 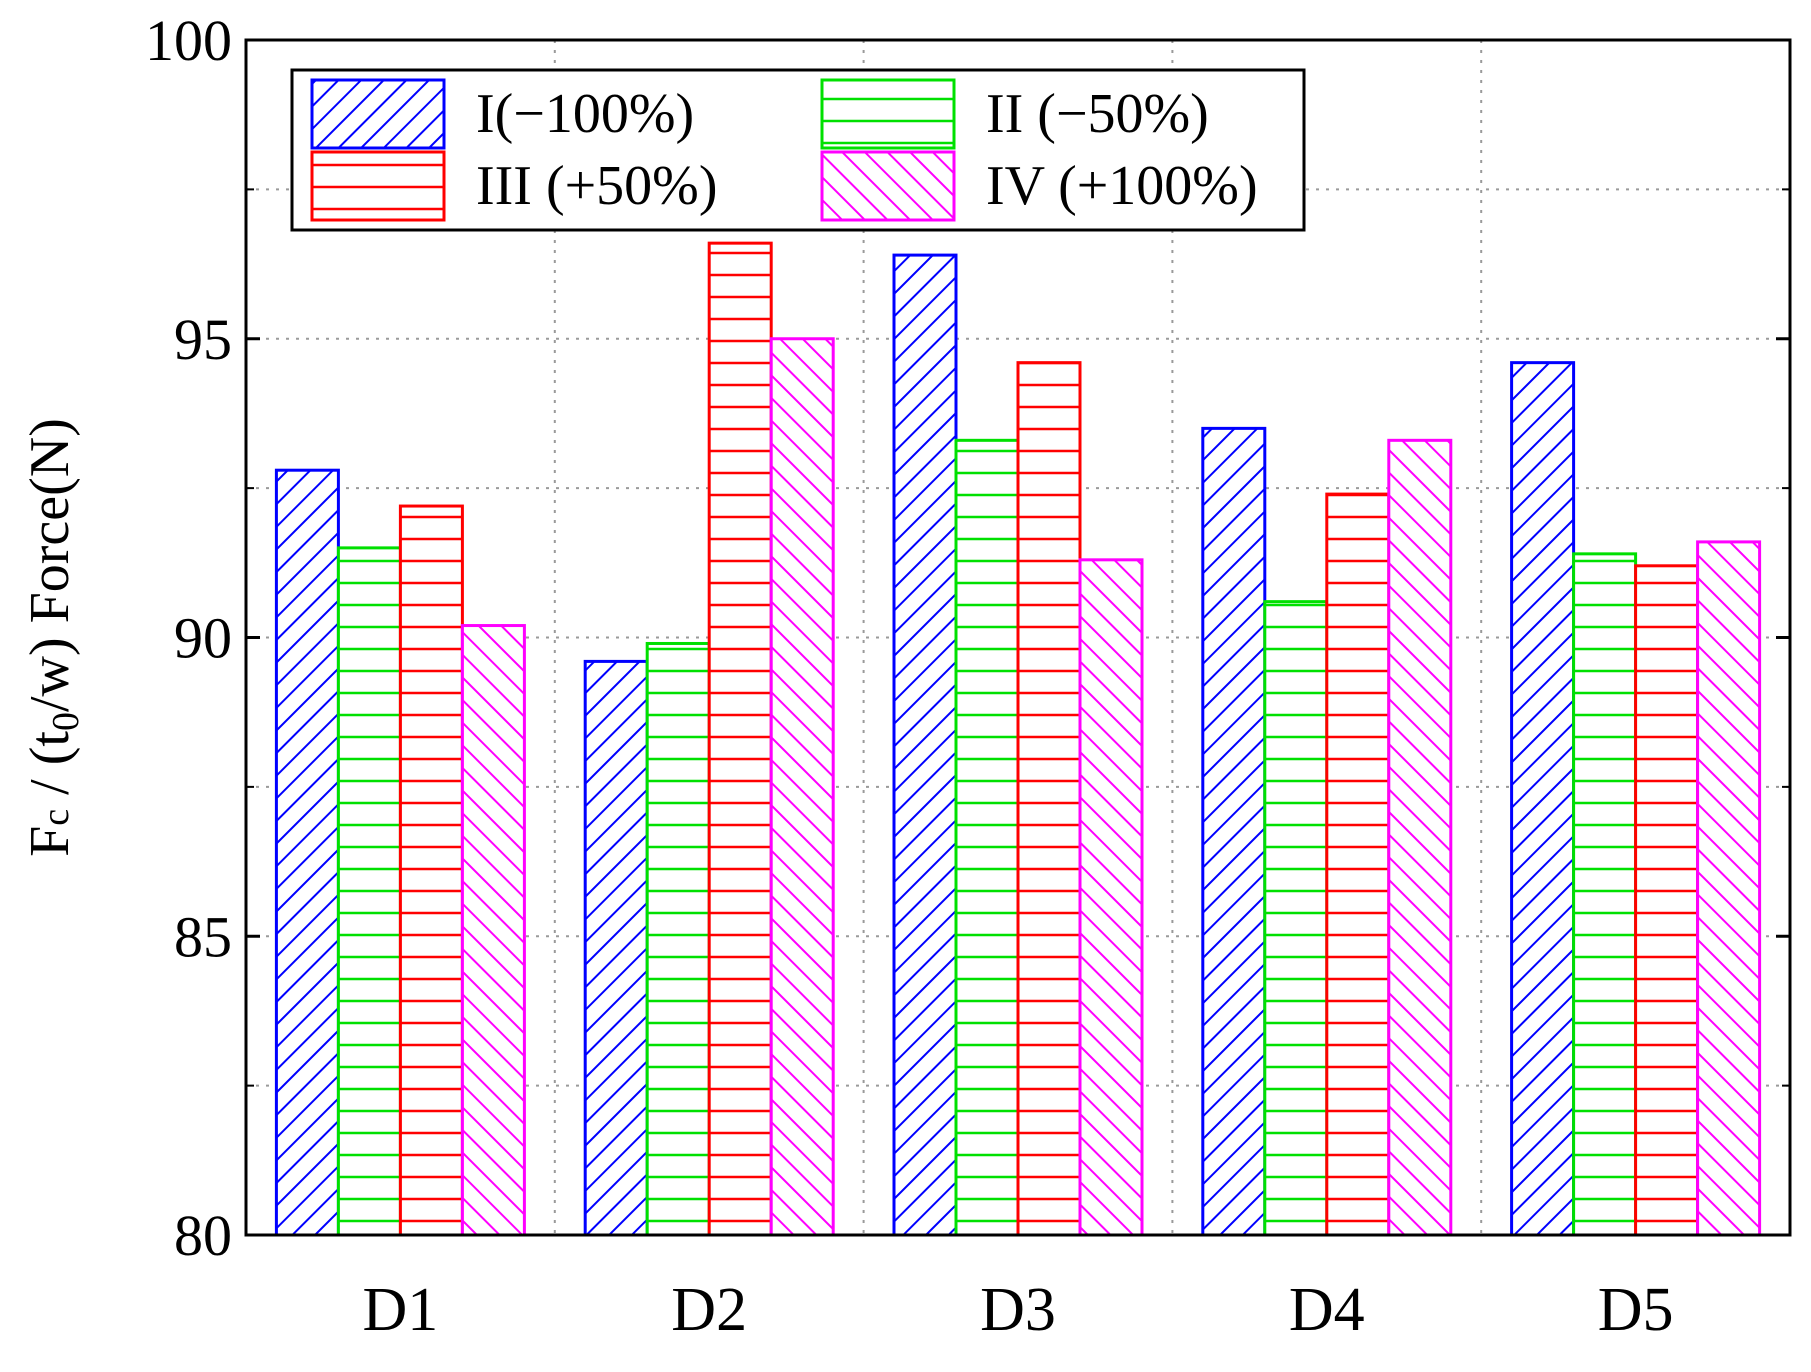 What do you see at coordinates (1097, 114) in the screenshot?
I see `legend-label-series-2: II (−50%)` at bounding box center [1097, 114].